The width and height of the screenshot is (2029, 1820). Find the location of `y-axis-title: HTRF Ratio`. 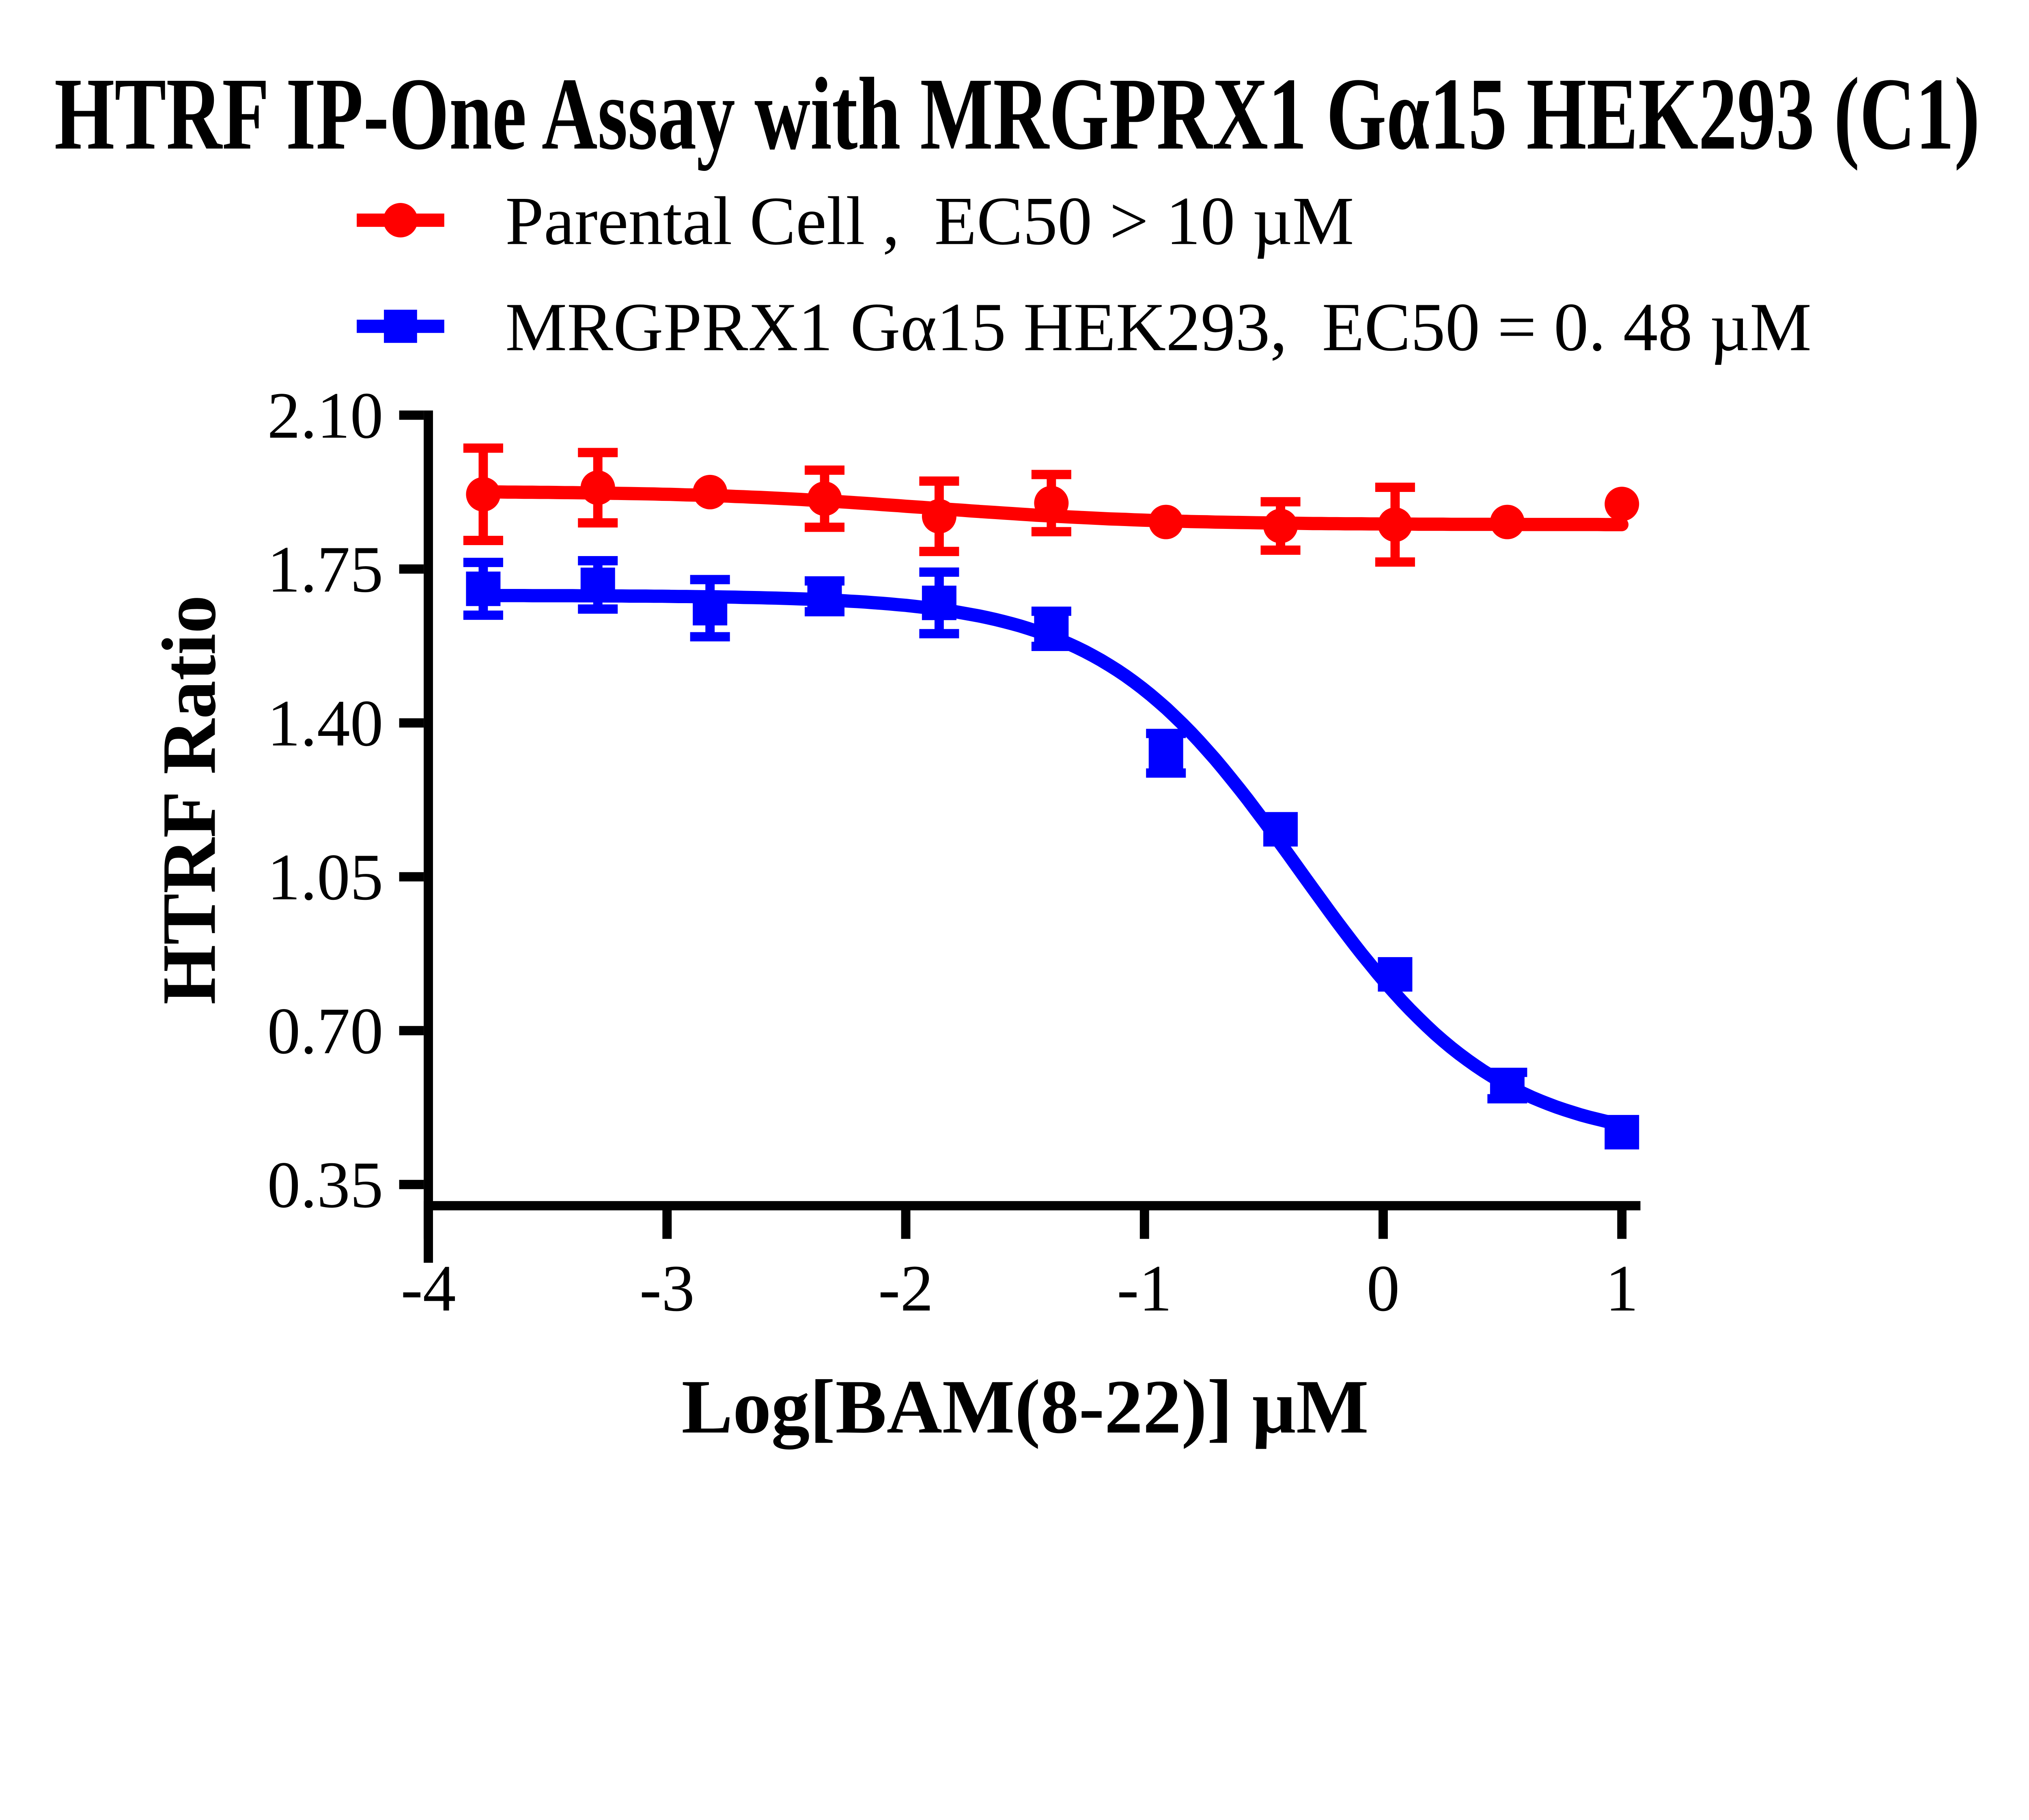

y-axis-title: HTRF Ratio is located at coordinates (188, 800).